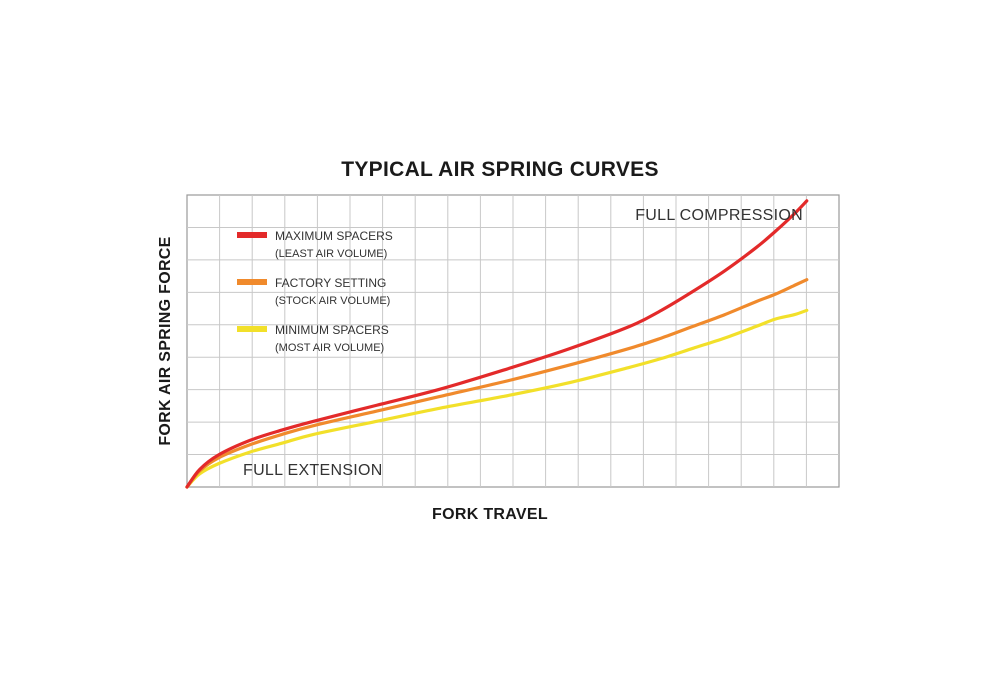 The image size is (1000, 680). What do you see at coordinates (313, 338) in the screenshot?
I see `legend-item: MINIMUM SPACERS (MOST AIR VOLUME)` at bounding box center [313, 338].